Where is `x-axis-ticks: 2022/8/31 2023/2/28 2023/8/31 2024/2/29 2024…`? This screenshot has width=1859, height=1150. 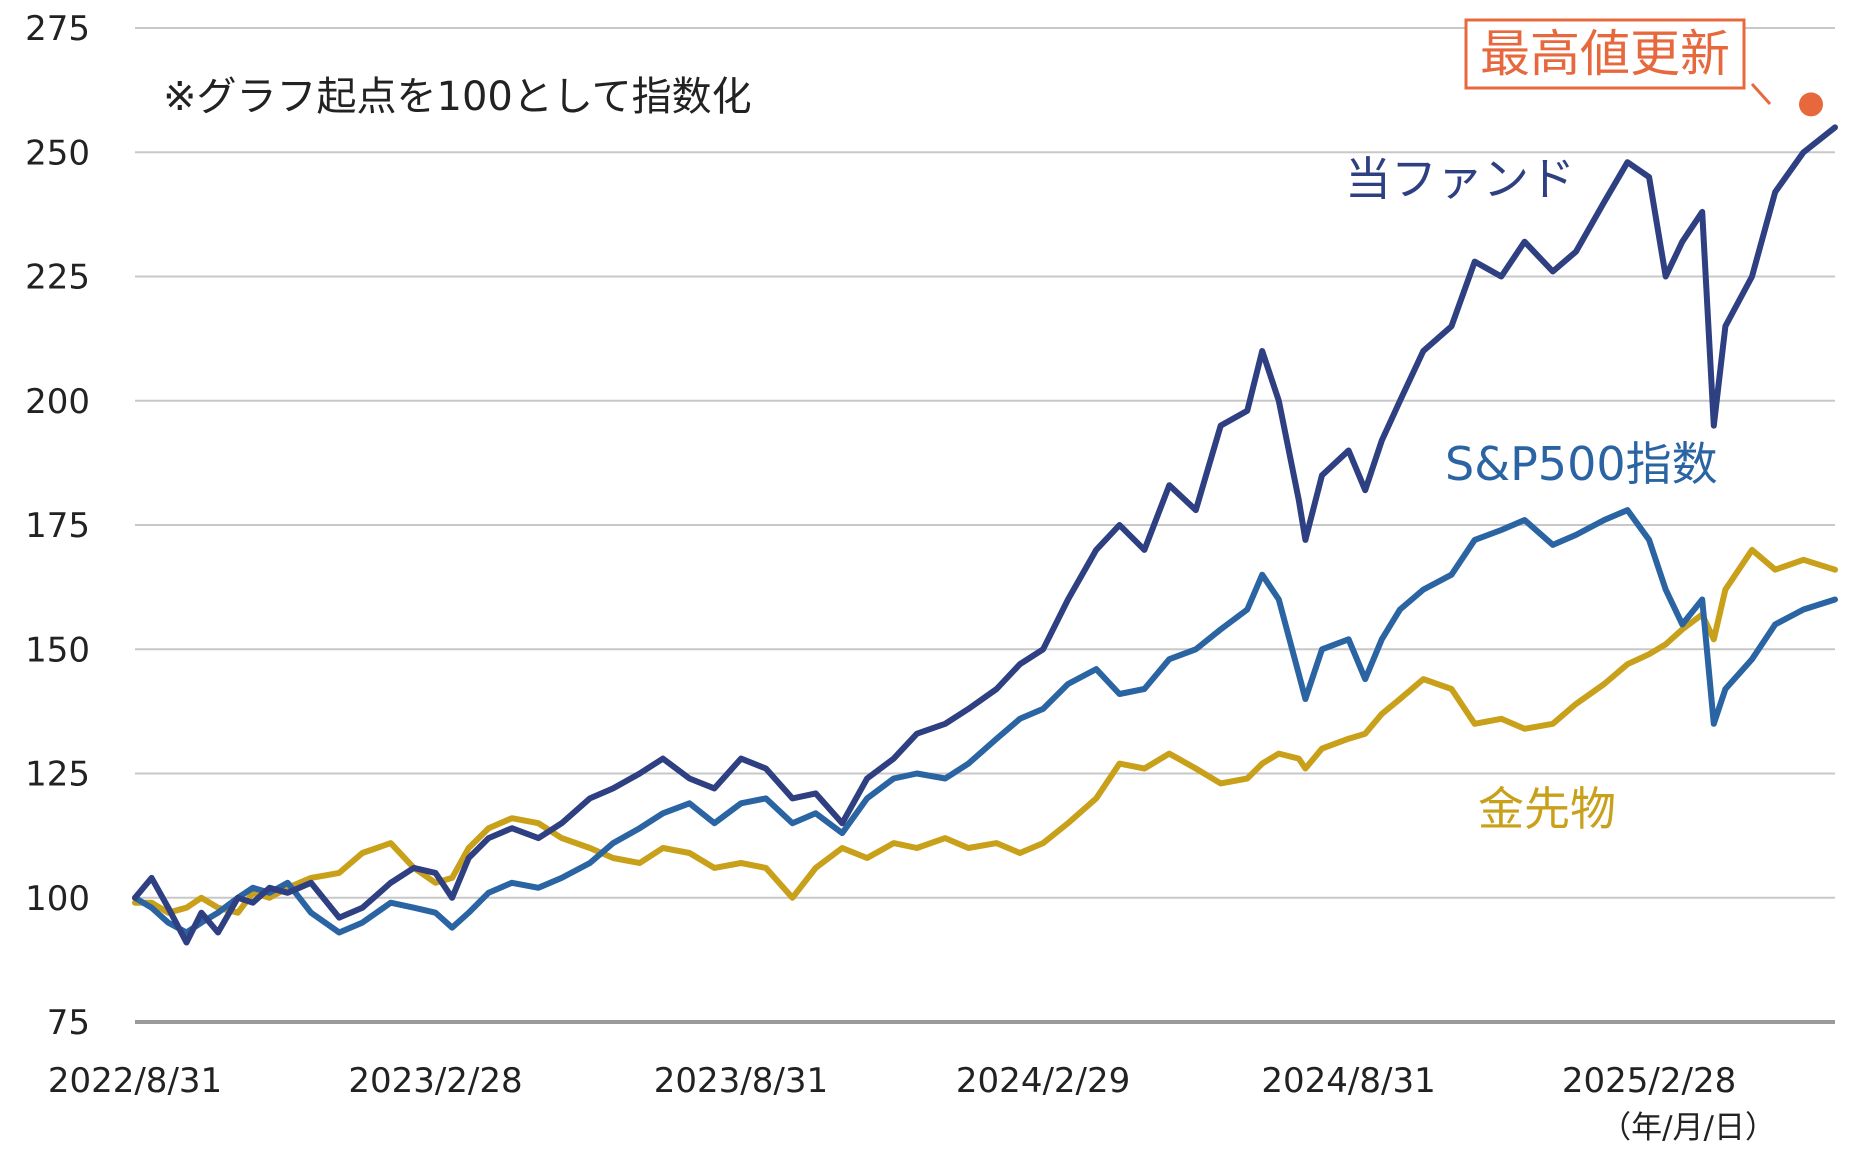
x-axis-ticks: 2022/8/31 2023/2/28 2023/8/31 2024/2/29 2024… is located at coordinates (892, 1081).